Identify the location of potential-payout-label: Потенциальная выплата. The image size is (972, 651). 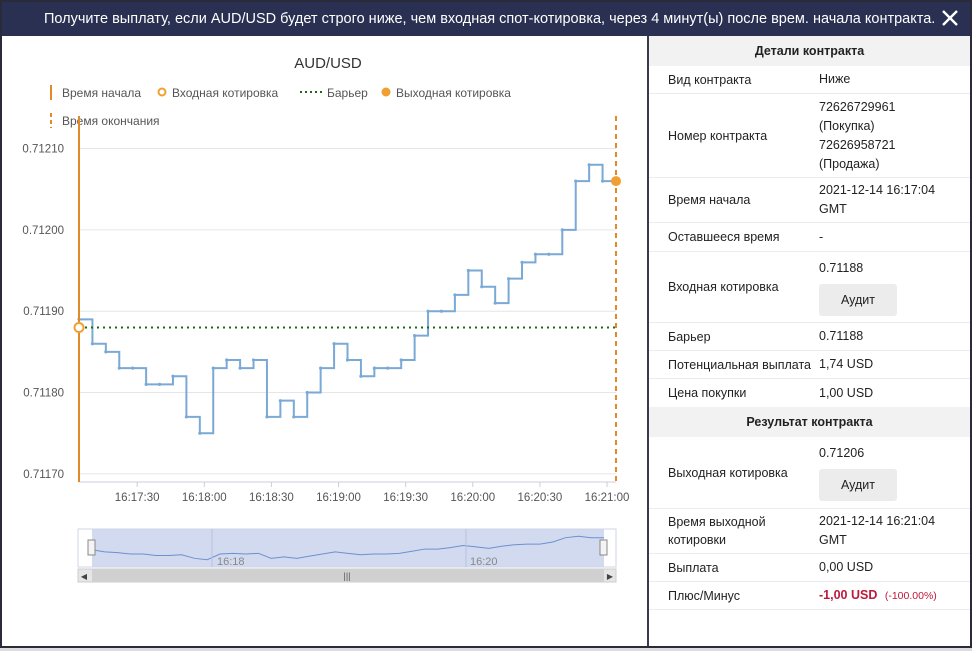
(739, 364).